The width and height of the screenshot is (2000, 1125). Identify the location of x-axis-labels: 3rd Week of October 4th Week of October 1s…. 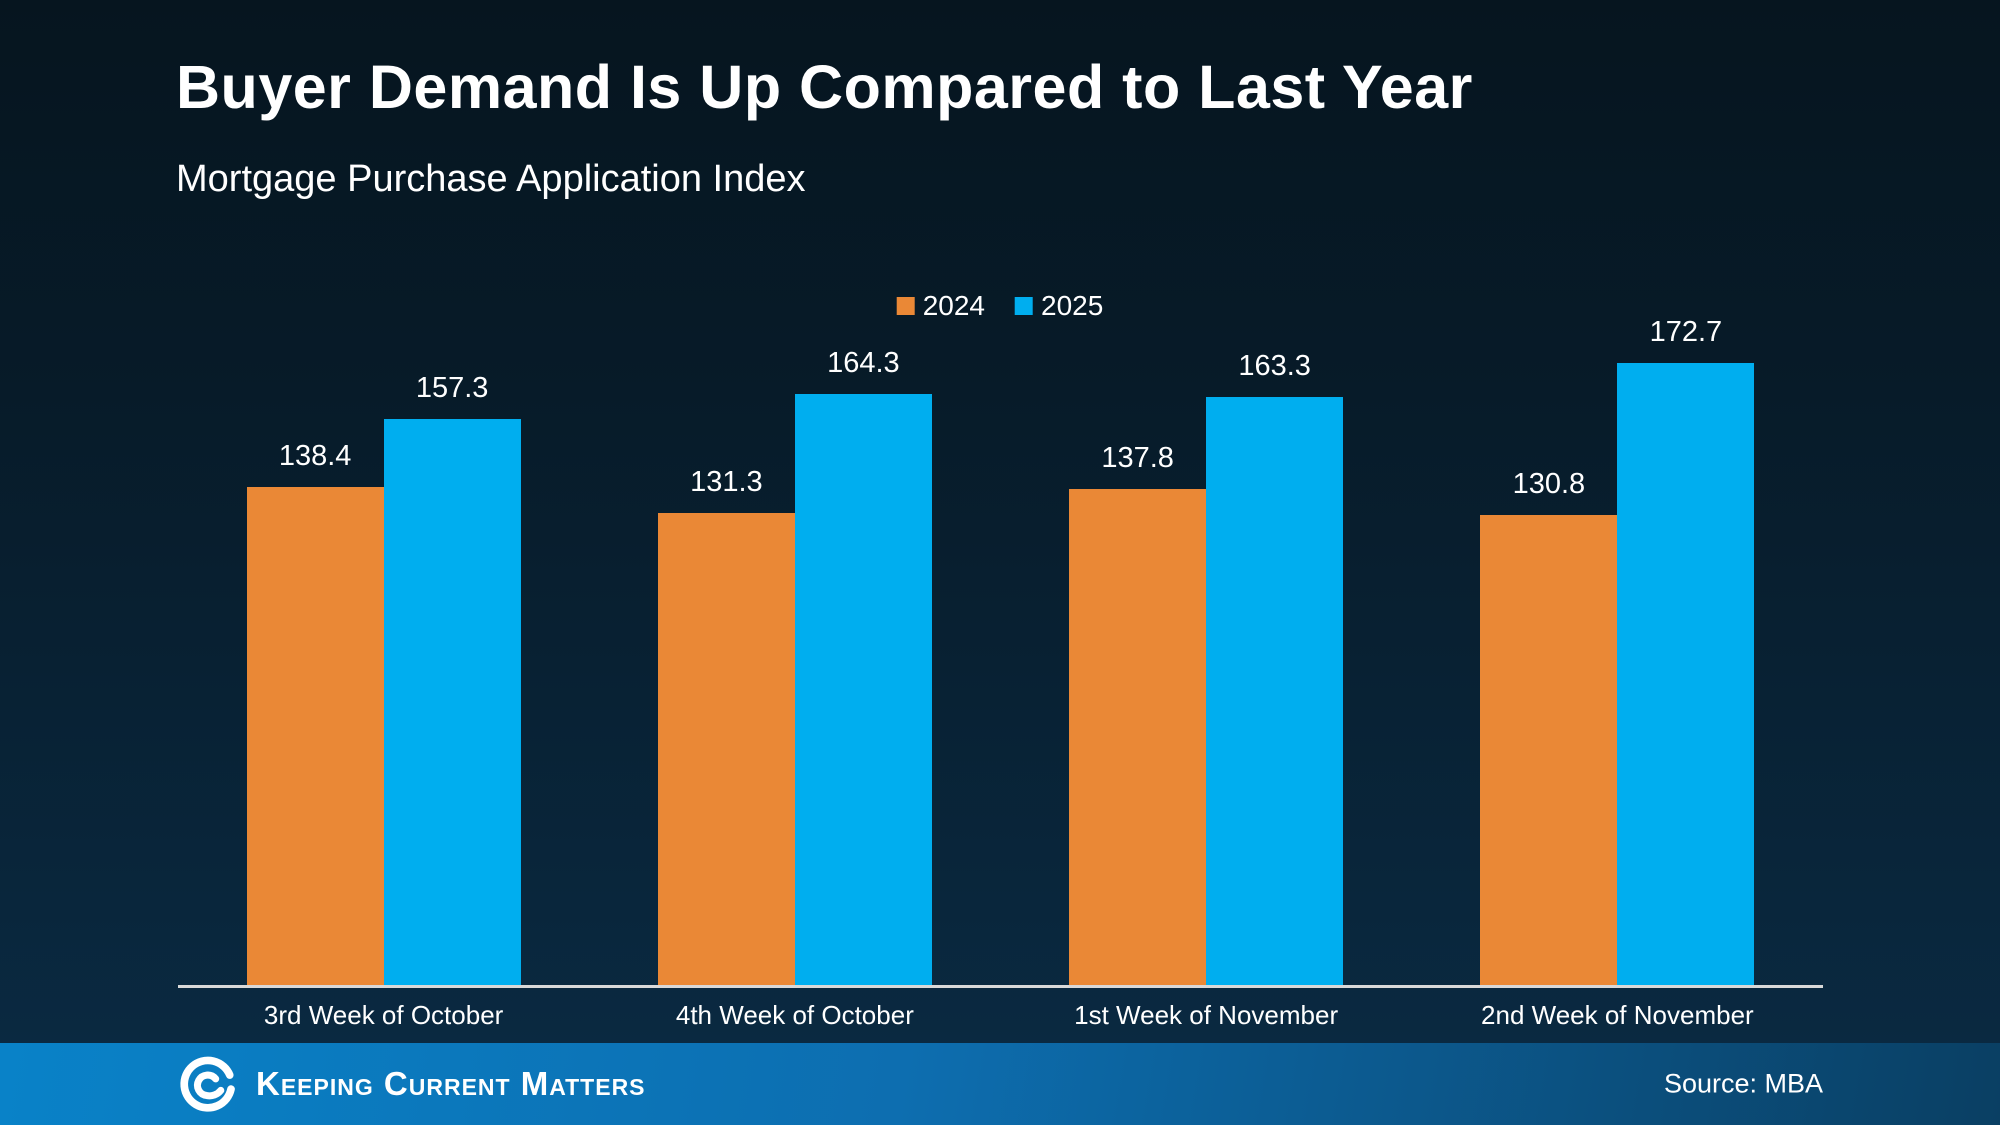
(1000, 1015).